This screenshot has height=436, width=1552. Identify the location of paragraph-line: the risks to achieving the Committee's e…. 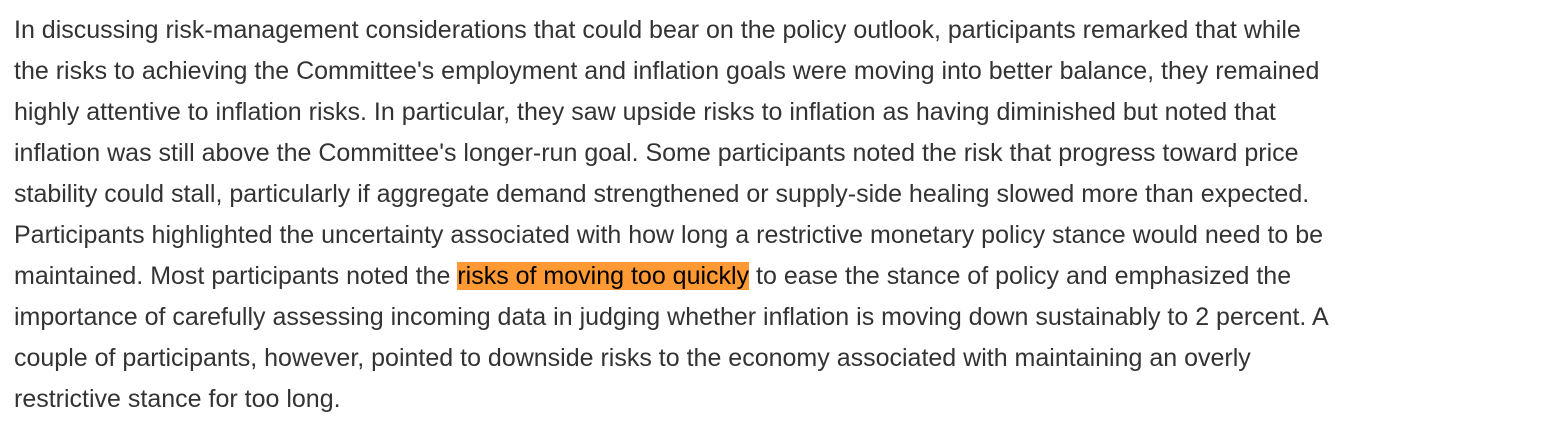
(667, 71).